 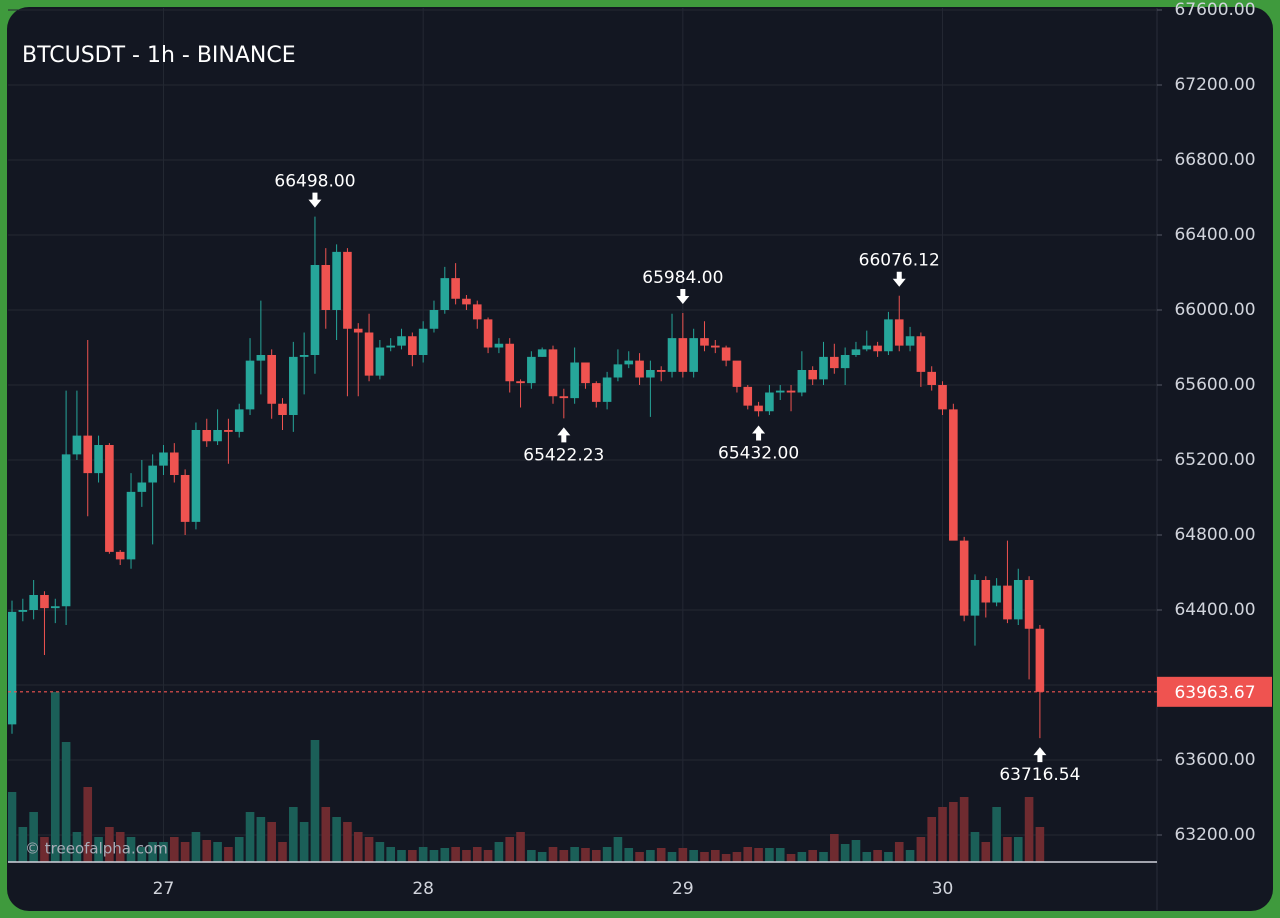 I want to click on price-annotation: 66076.12, so click(x=899, y=269).